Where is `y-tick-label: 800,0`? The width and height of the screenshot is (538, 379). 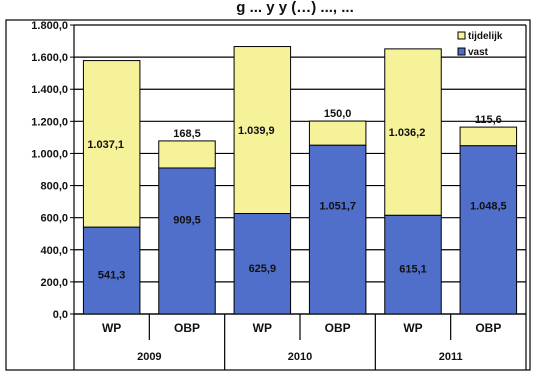
y-tick-label: 800,0 is located at coordinates (54, 187).